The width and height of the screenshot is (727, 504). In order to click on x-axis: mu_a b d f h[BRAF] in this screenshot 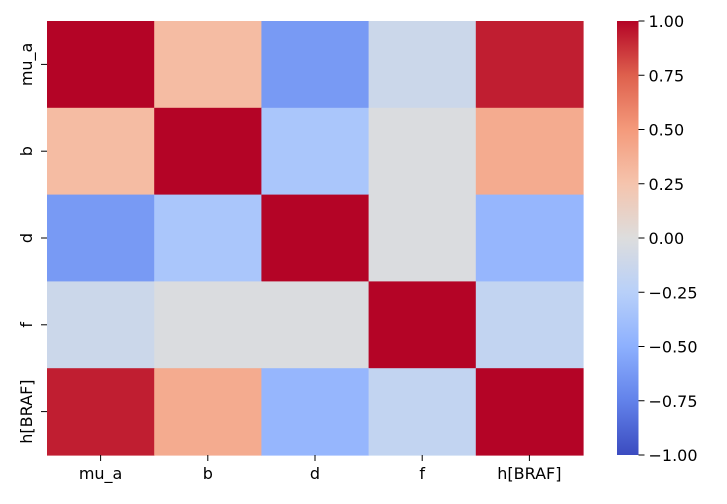, I will do `click(320, 469)`.